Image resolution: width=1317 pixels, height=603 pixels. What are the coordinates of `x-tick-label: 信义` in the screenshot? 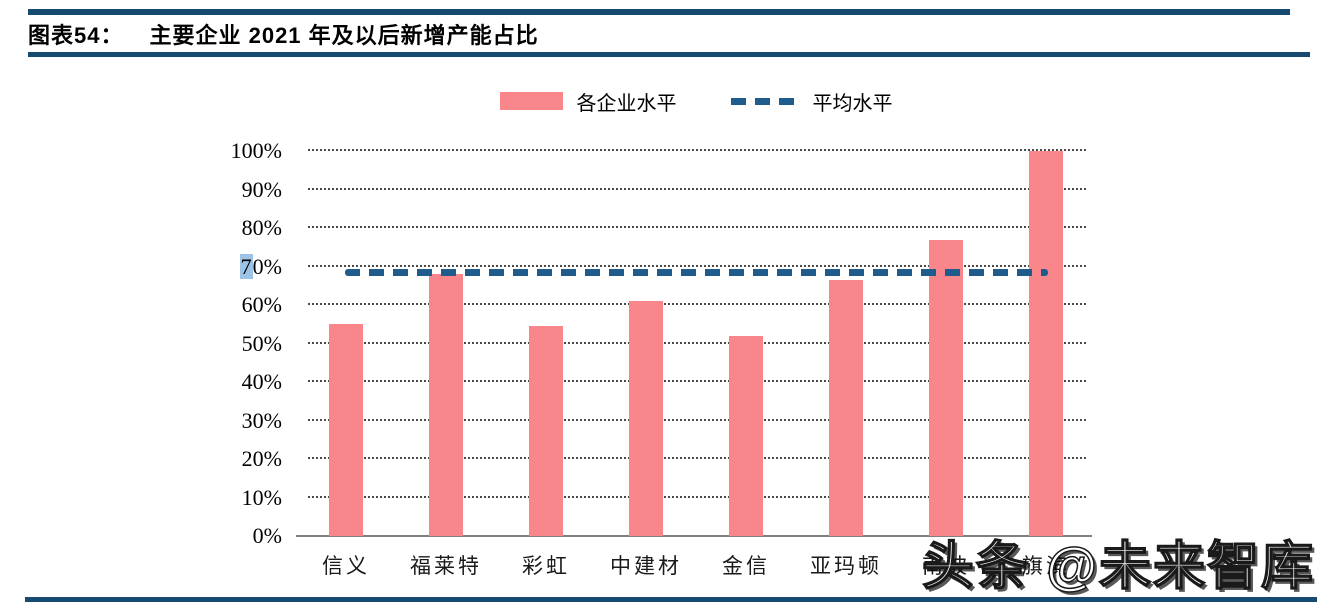 It's located at (346, 566).